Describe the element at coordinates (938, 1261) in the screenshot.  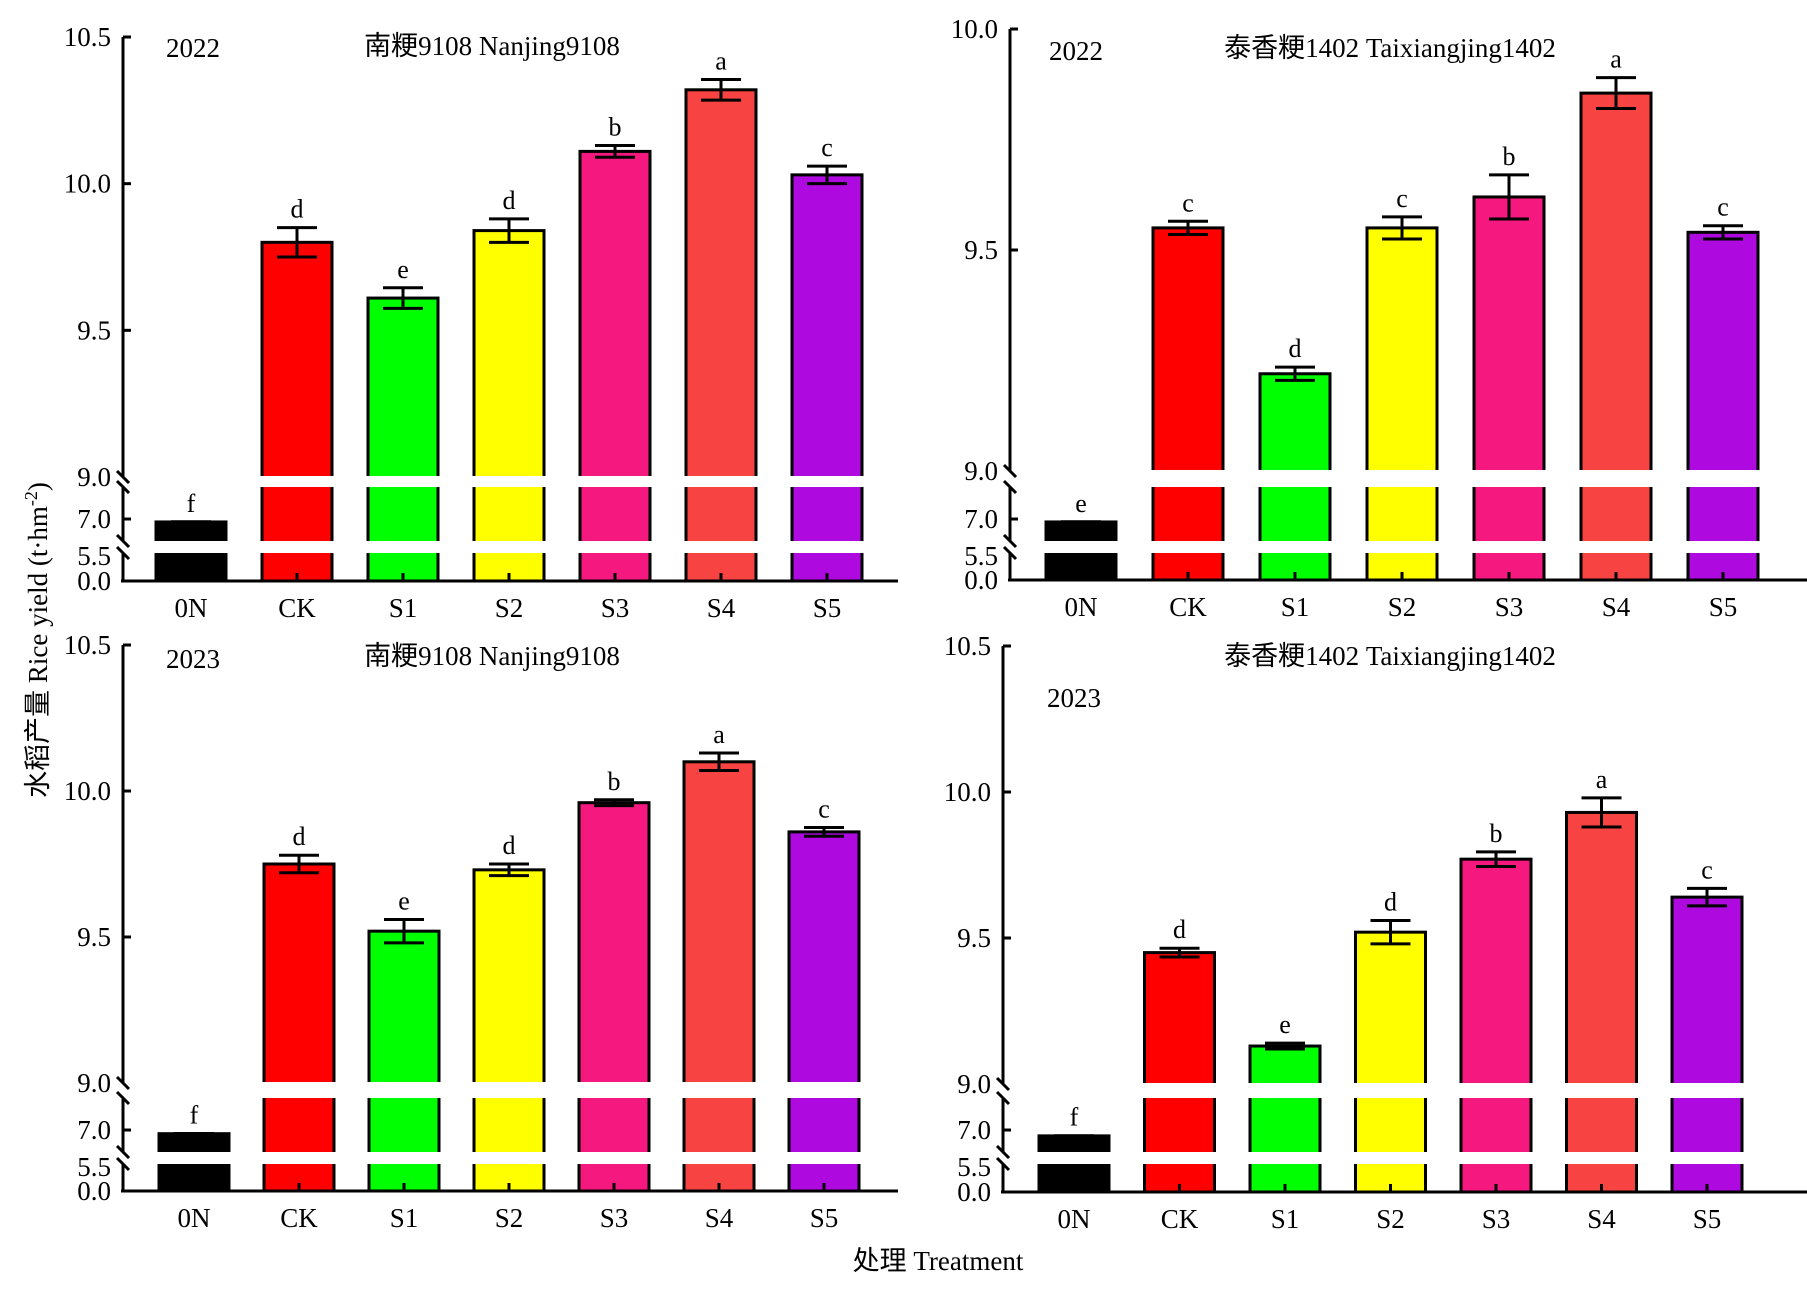
I see `x-axis-title: 处理 Treatment` at that location.